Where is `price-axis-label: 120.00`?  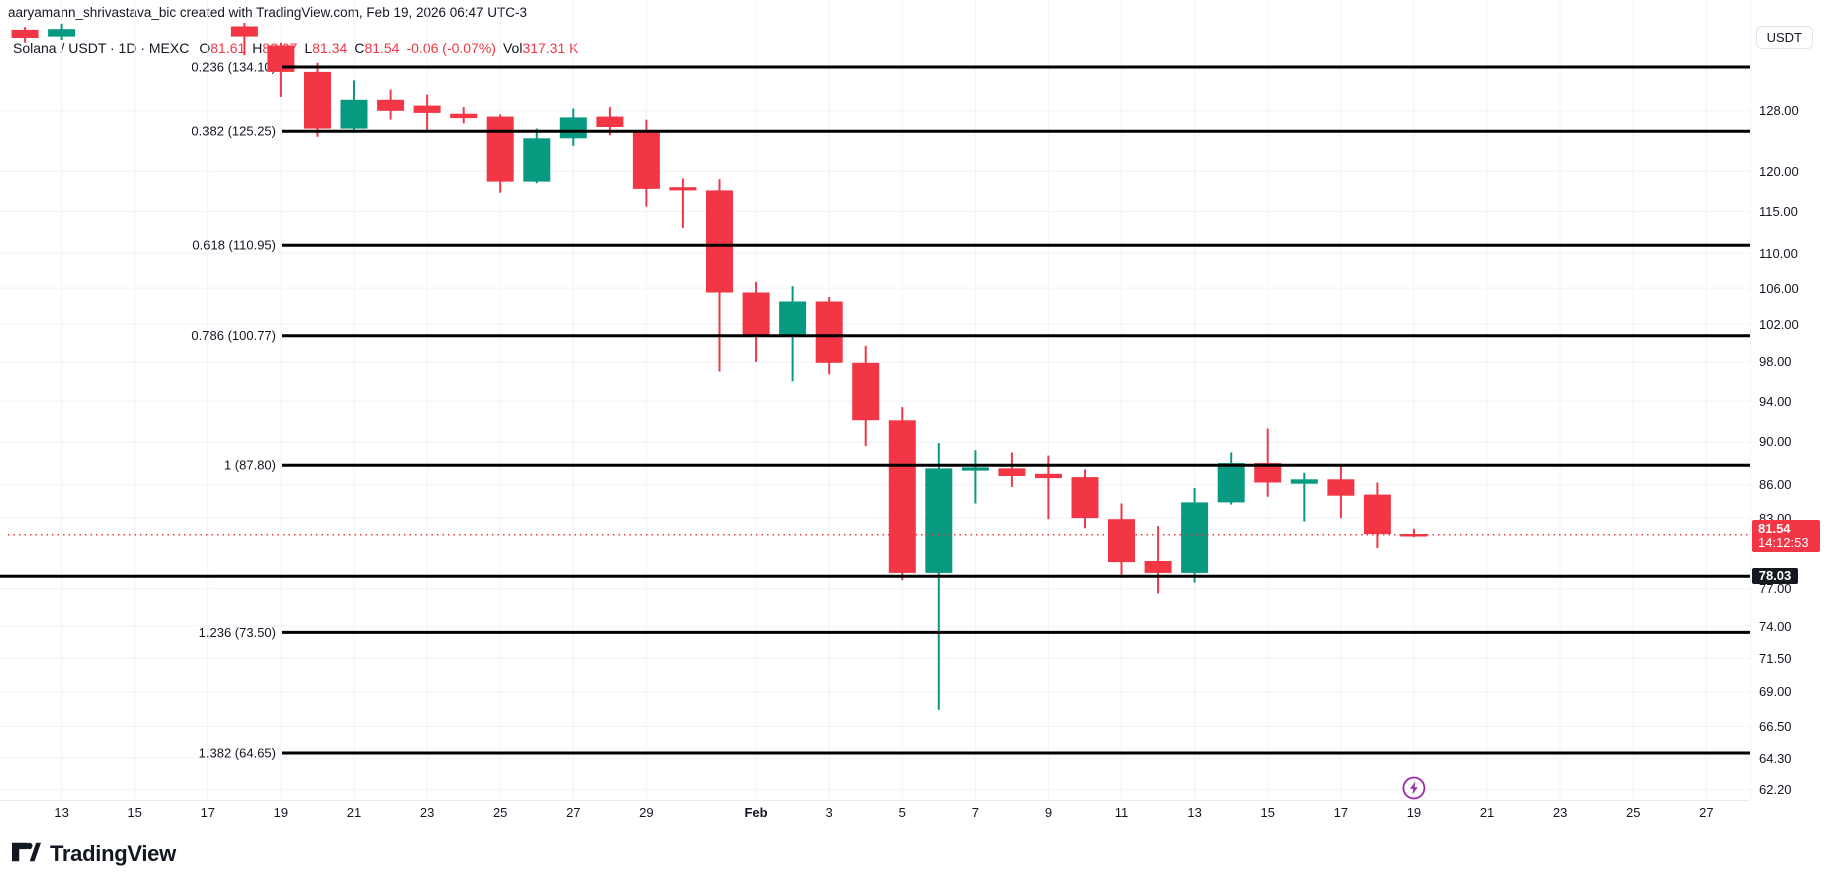
price-axis-label: 120.00 is located at coordinates (1779, 171).